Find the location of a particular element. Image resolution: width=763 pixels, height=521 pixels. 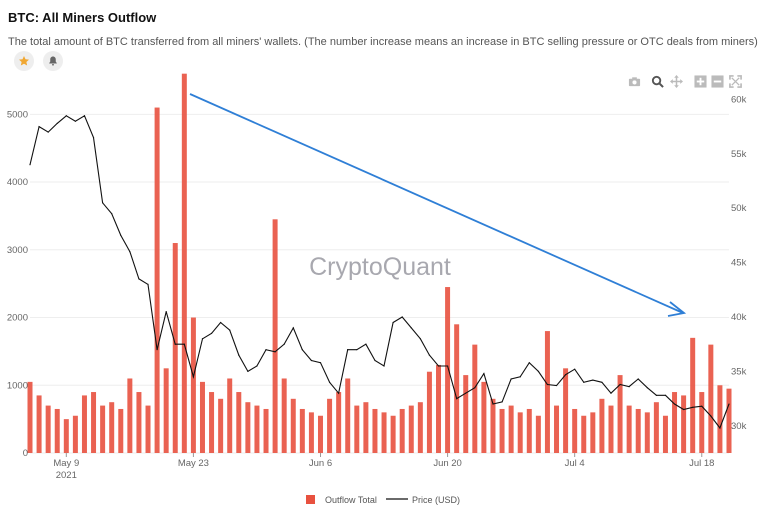

y-right-tick-label: 45k is located at coordinates (739, 263).